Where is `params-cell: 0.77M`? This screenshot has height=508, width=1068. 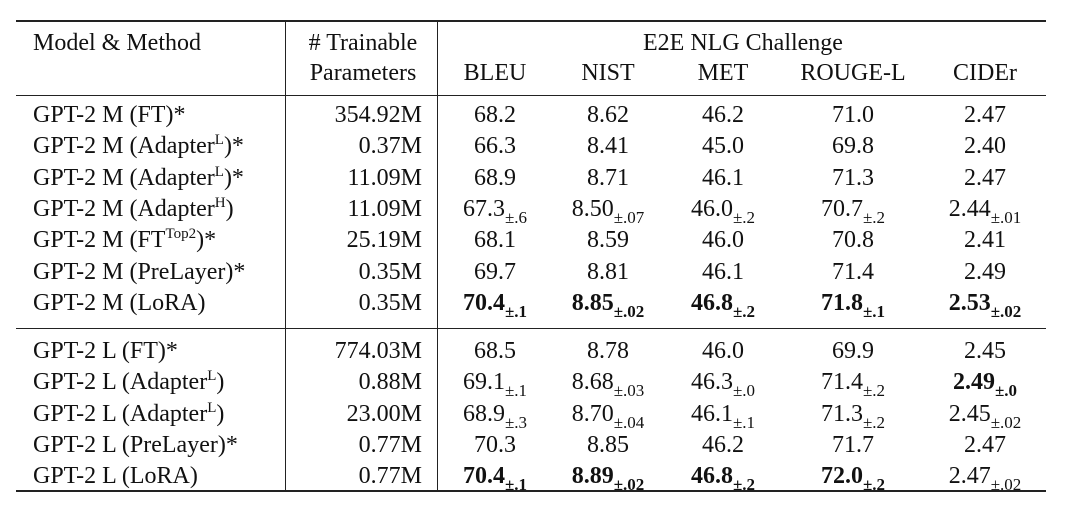
params-cell: 0.77M is located at coordinates (390, 444).